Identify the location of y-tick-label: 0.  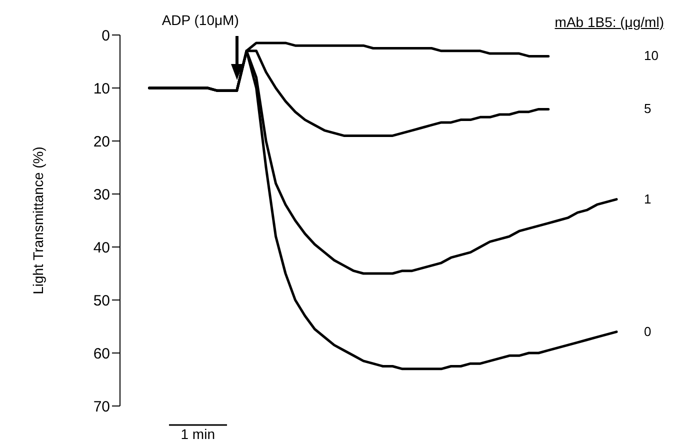
(106, 35).